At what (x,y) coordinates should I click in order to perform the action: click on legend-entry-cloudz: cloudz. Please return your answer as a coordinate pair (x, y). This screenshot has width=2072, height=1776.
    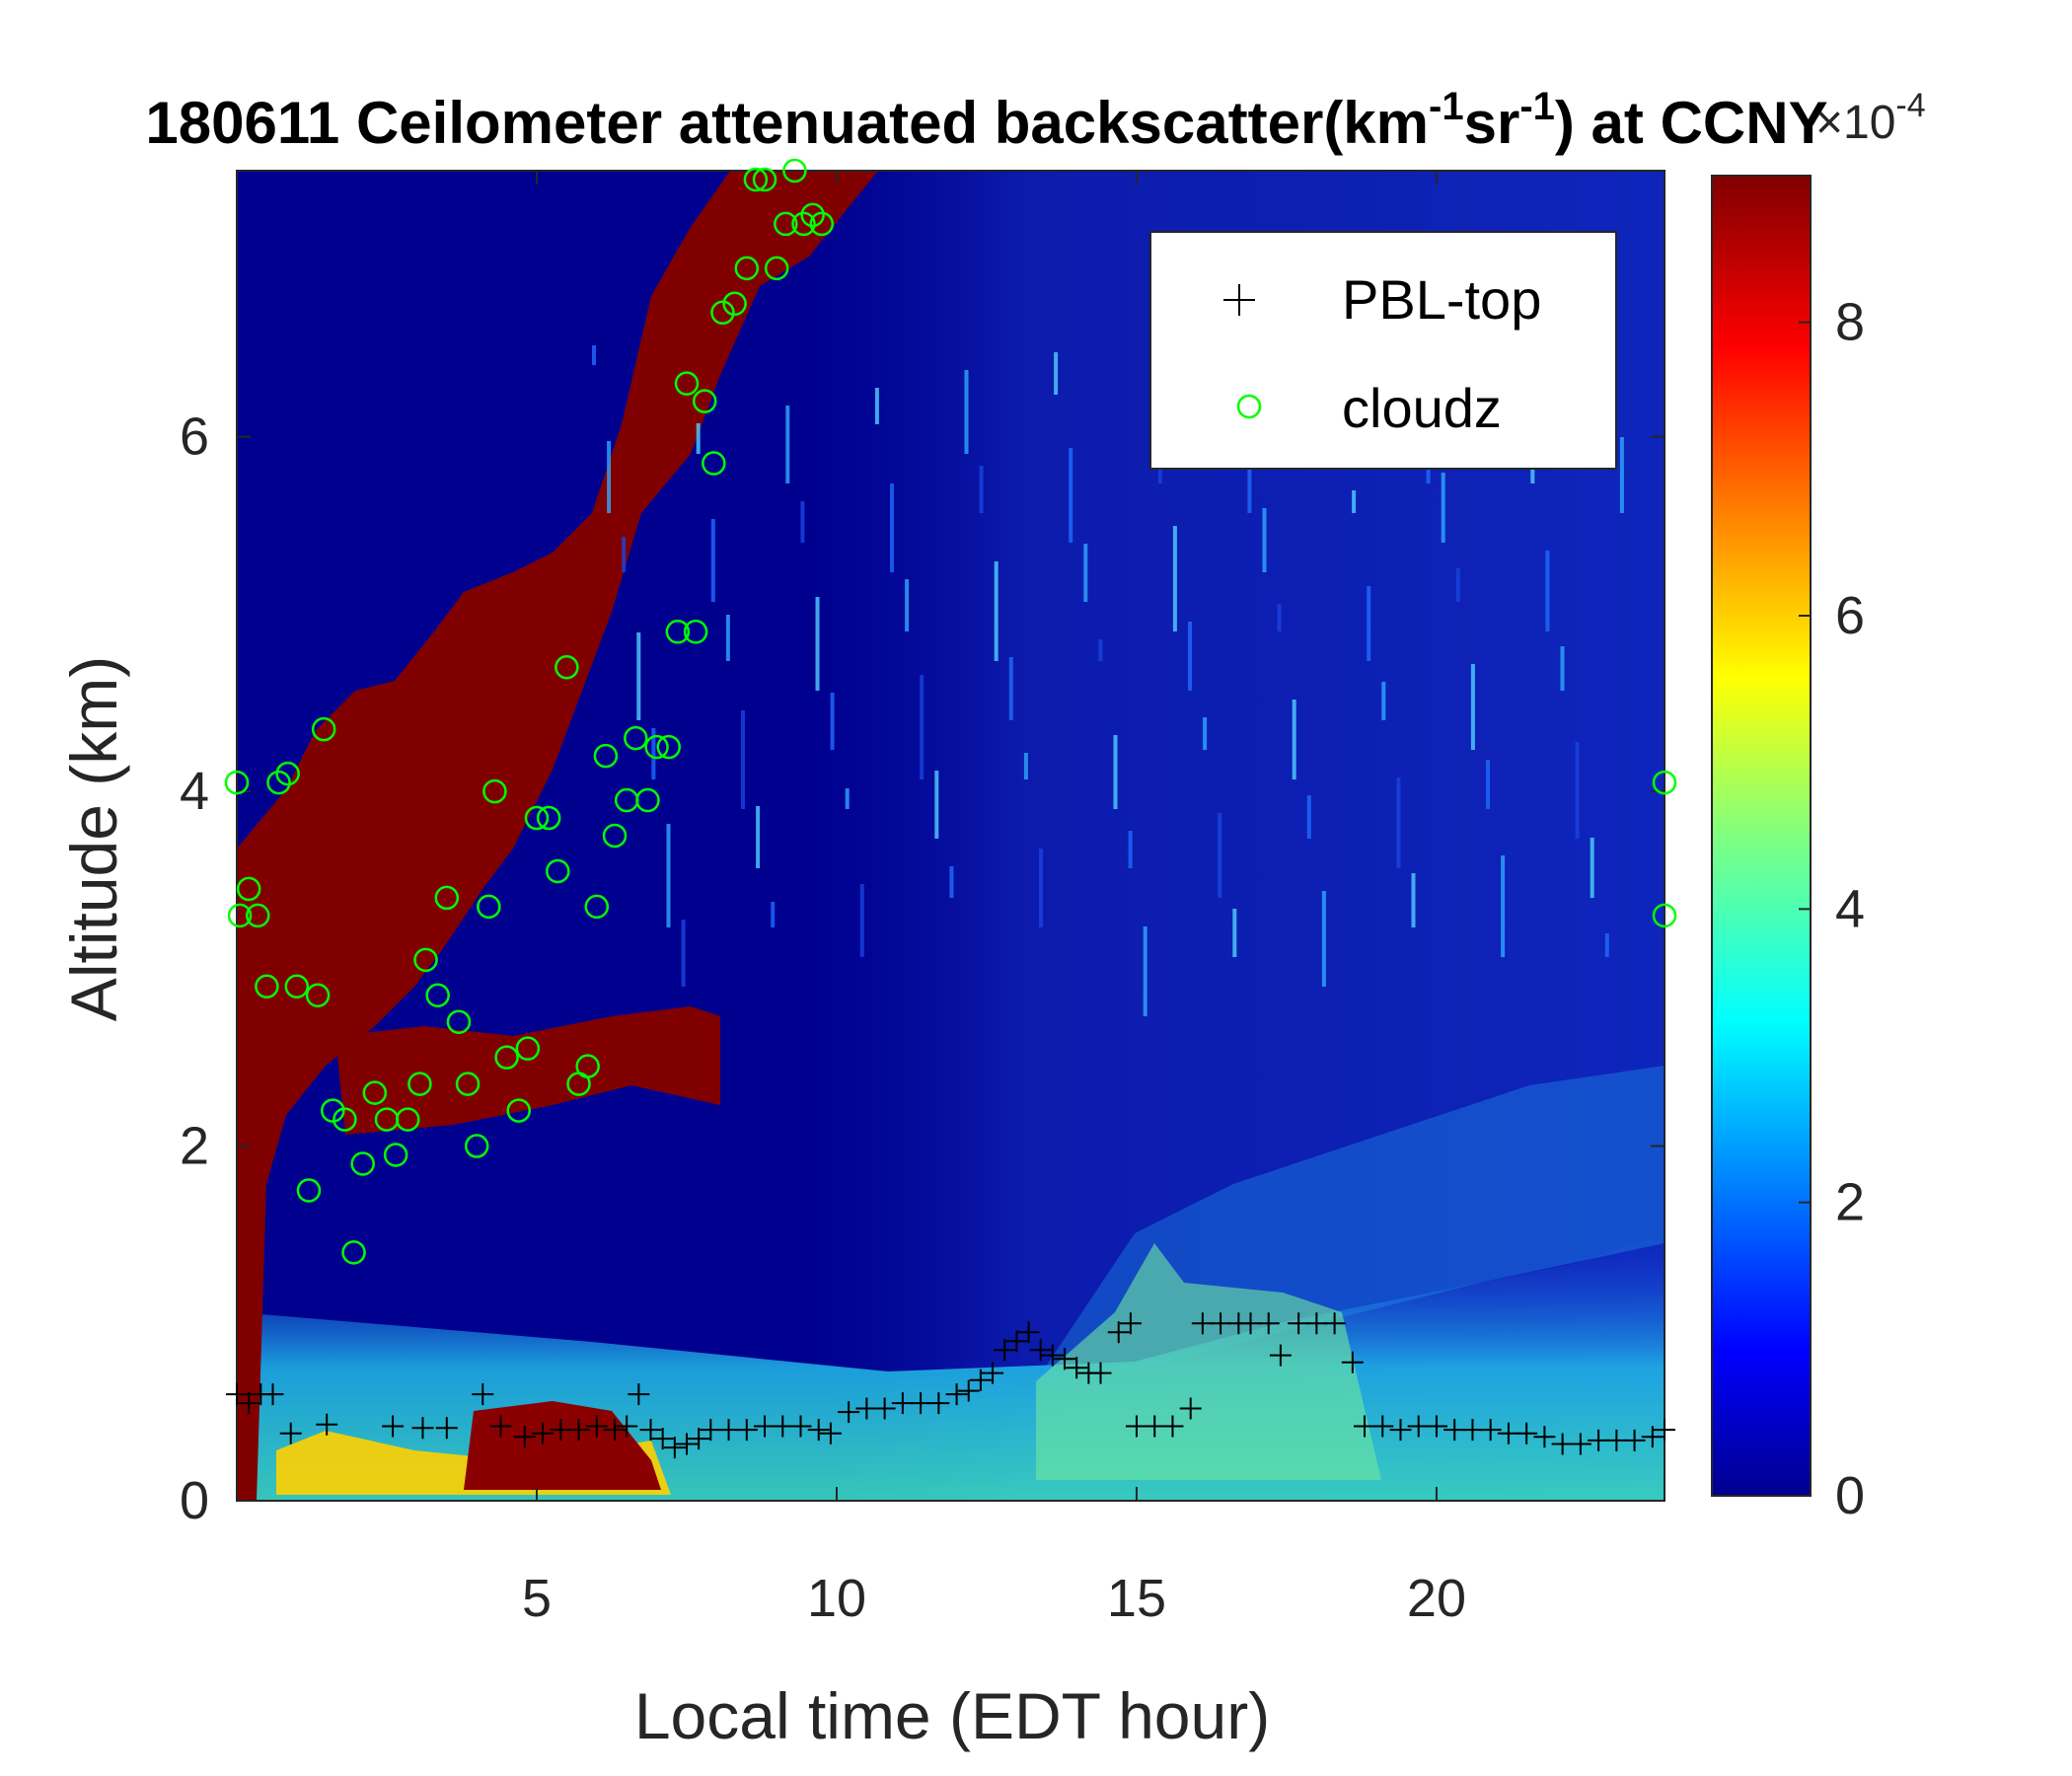
    Looking at the image, I should click on (1369, 408).